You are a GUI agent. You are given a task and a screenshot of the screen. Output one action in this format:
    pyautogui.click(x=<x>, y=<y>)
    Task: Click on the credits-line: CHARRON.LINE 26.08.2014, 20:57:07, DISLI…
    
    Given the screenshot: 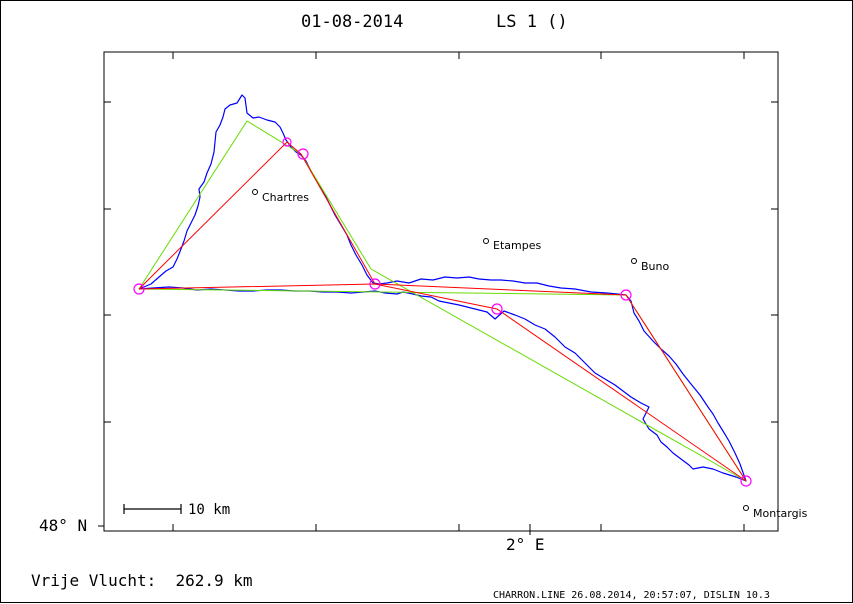 What is the action you would take?
    pyautogui.click(x=631, y=595)
    